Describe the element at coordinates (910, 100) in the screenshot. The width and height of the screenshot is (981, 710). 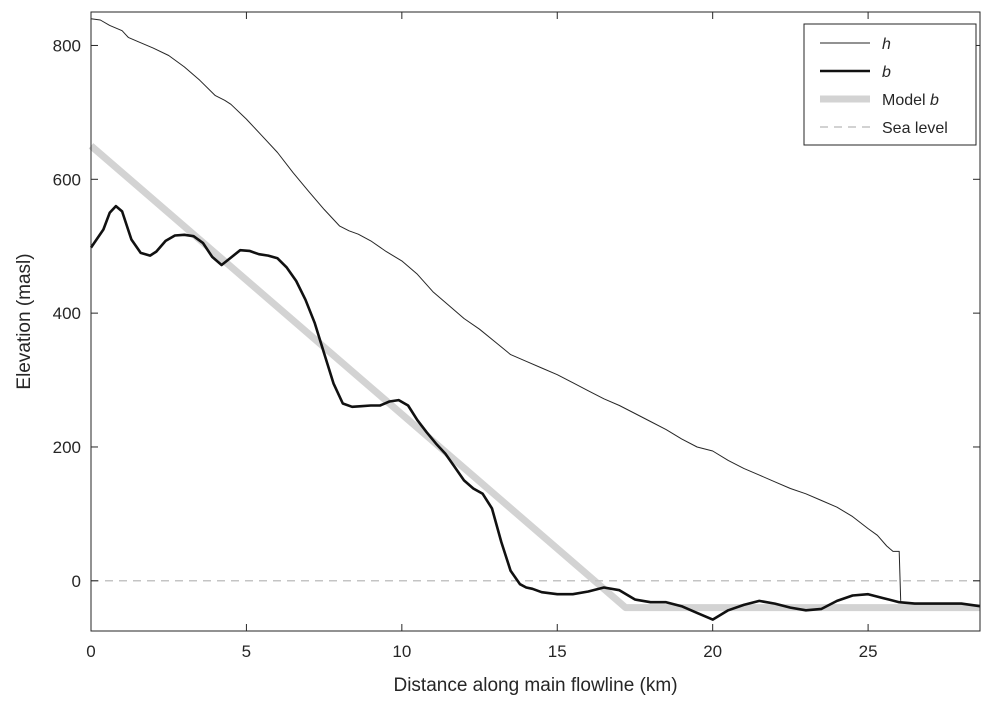
I see `legend-label-model-b: Model b` at that location.